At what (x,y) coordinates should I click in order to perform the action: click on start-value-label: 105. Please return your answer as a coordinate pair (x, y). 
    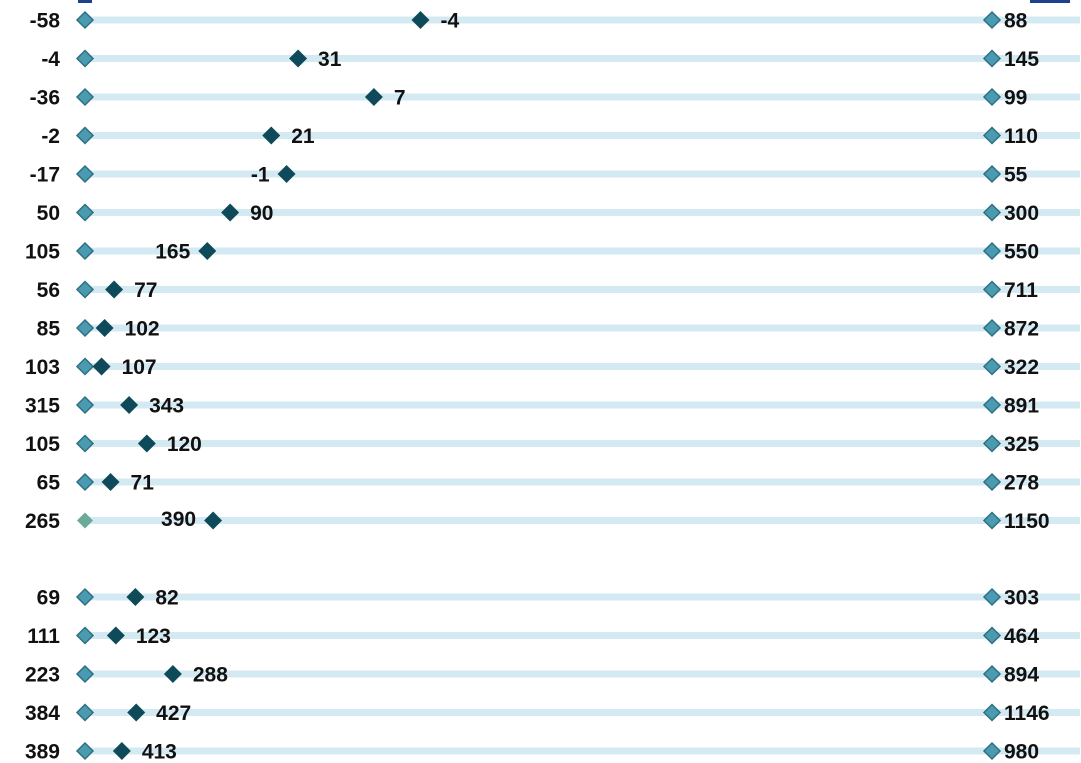
    Looking at the image, I should click on (42, 252).